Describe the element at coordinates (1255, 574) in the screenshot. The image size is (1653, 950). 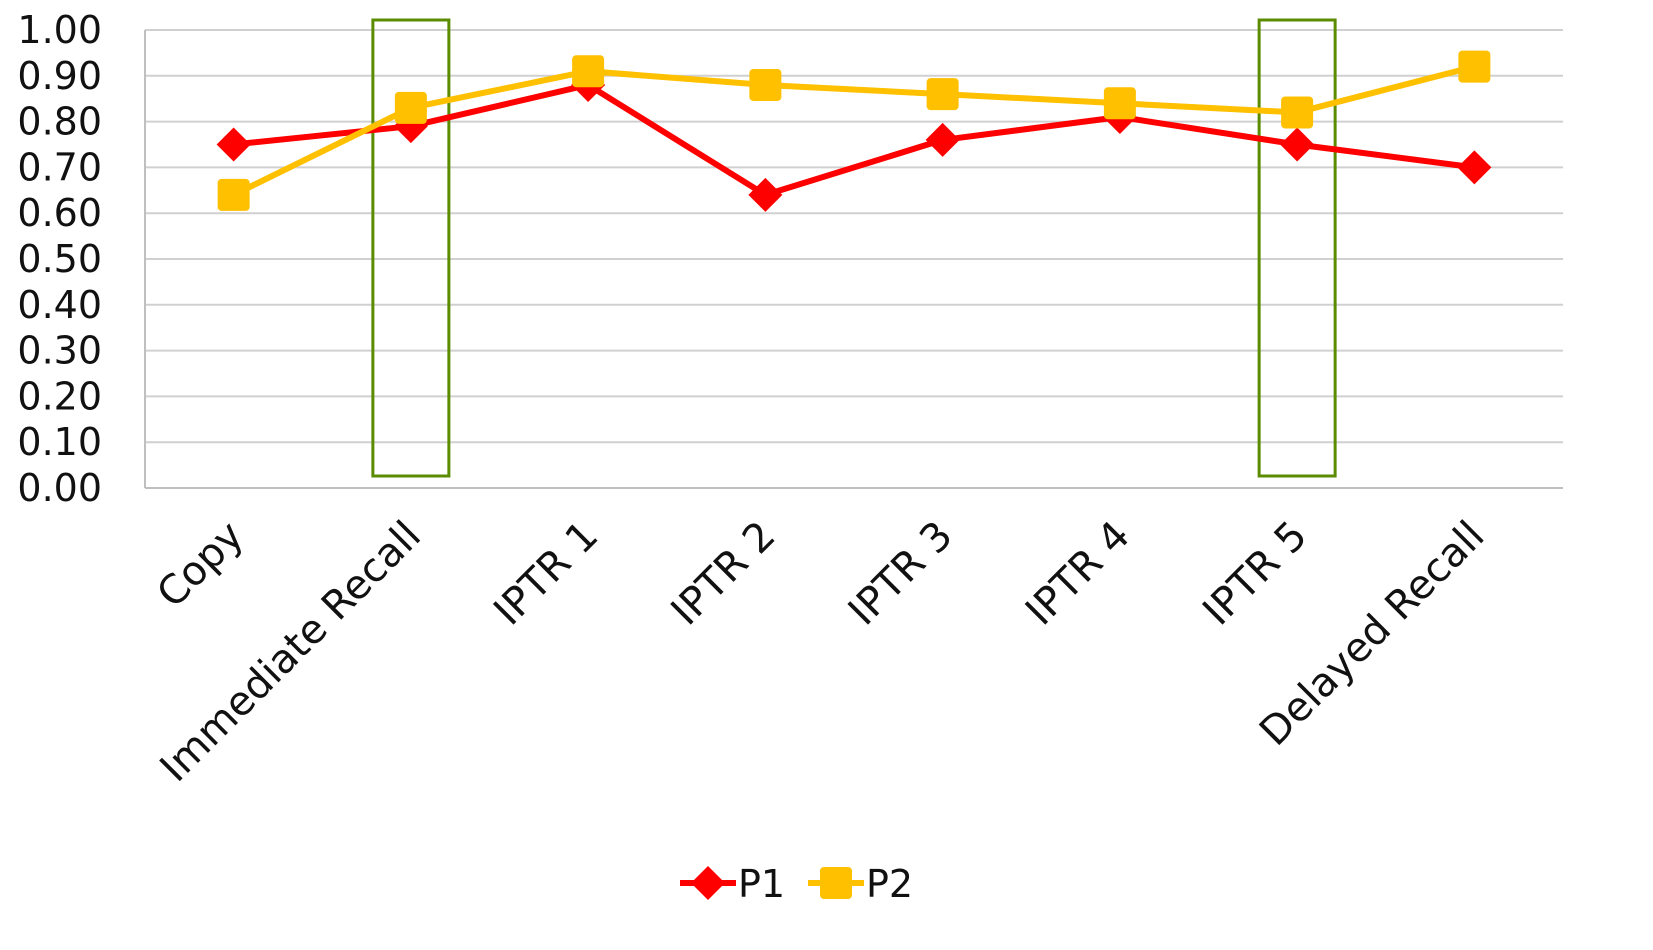
I see `x-tick-label: IPTR 5` at that location.